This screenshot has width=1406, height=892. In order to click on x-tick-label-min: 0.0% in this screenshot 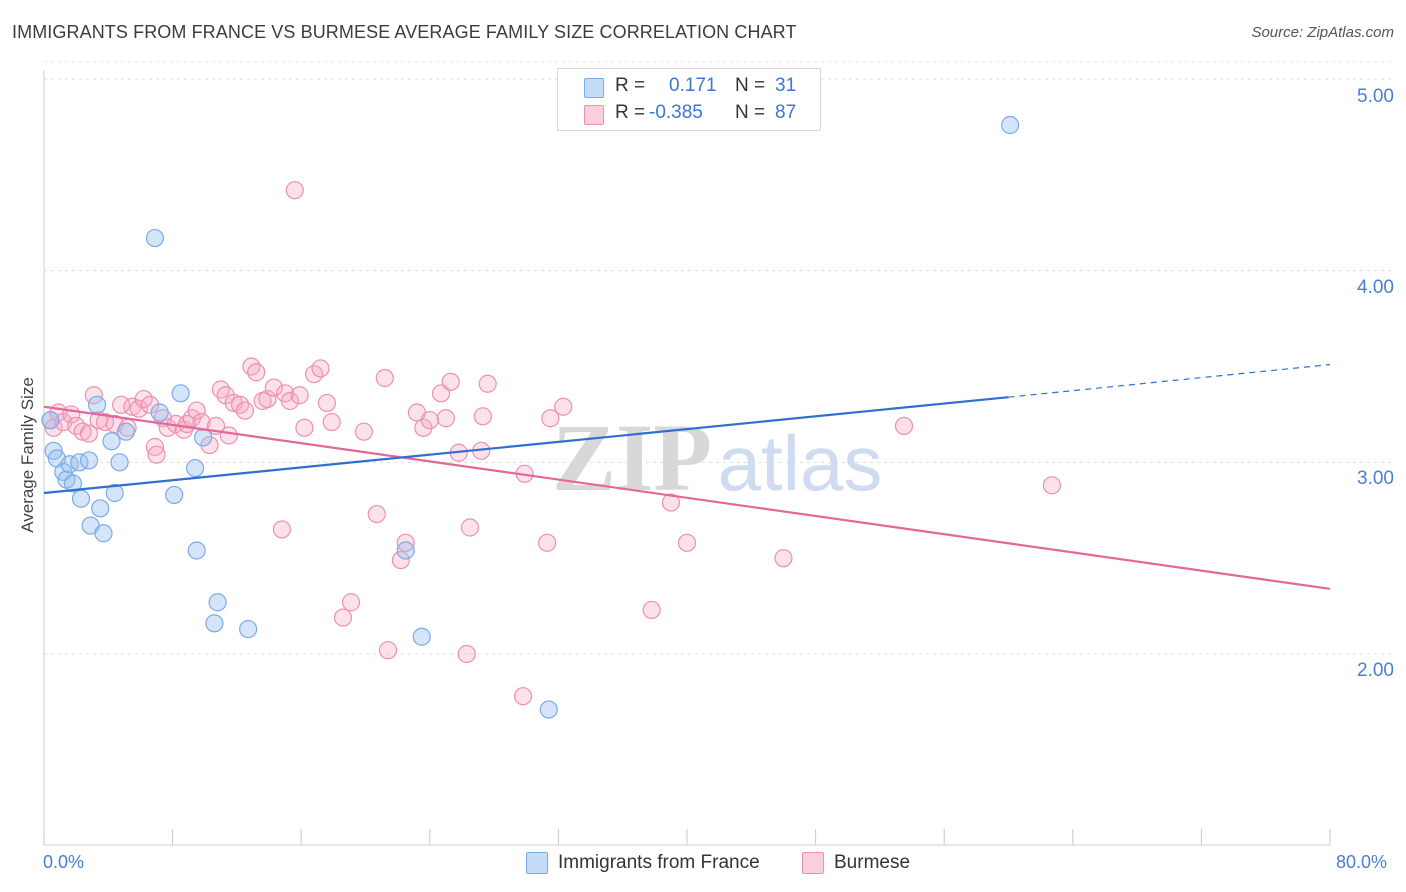, I will do `click(64, 862)`.